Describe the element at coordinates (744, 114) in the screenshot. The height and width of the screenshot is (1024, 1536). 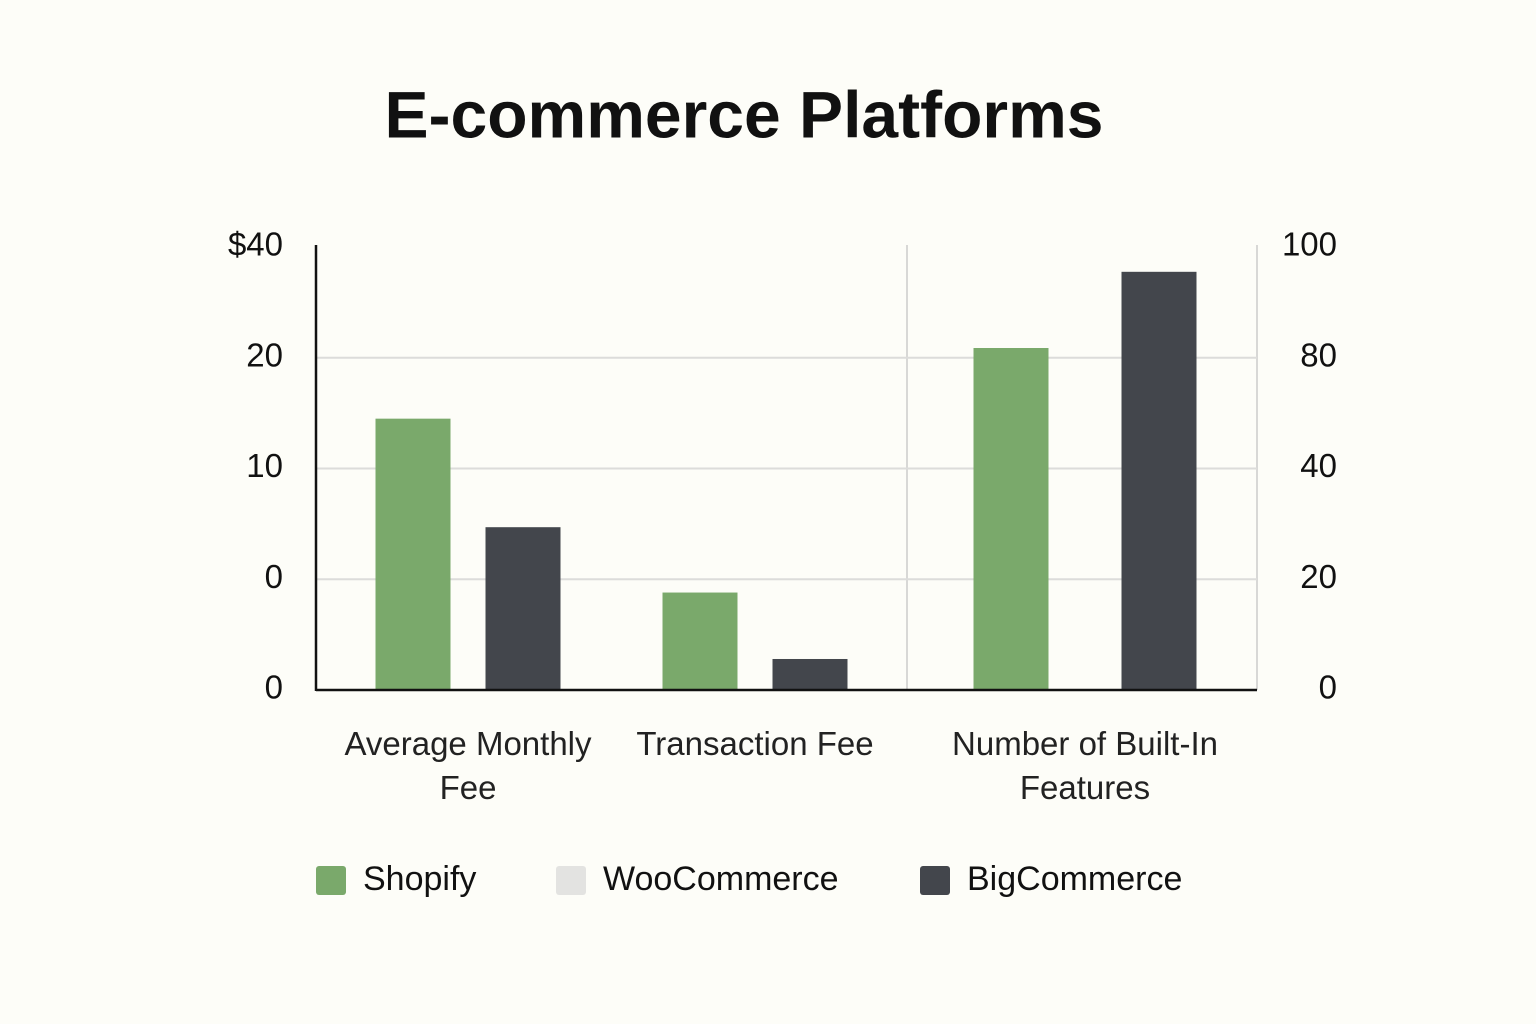
I see `chart-title: E-commerce Platforms` at that location.